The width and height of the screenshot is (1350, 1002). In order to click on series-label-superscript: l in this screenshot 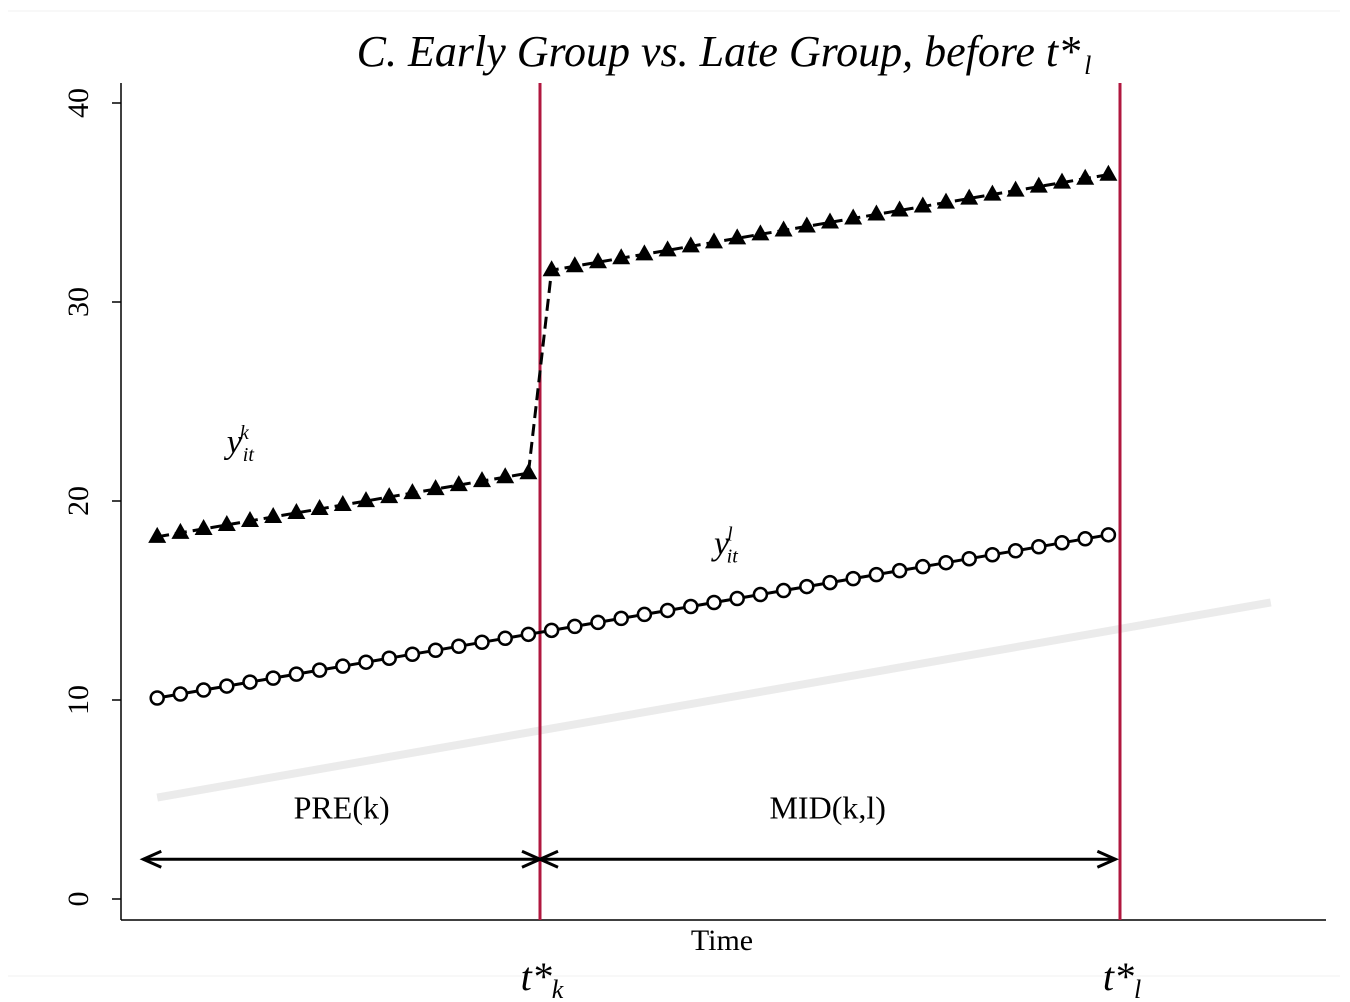, I will do `click(730, 535)`.